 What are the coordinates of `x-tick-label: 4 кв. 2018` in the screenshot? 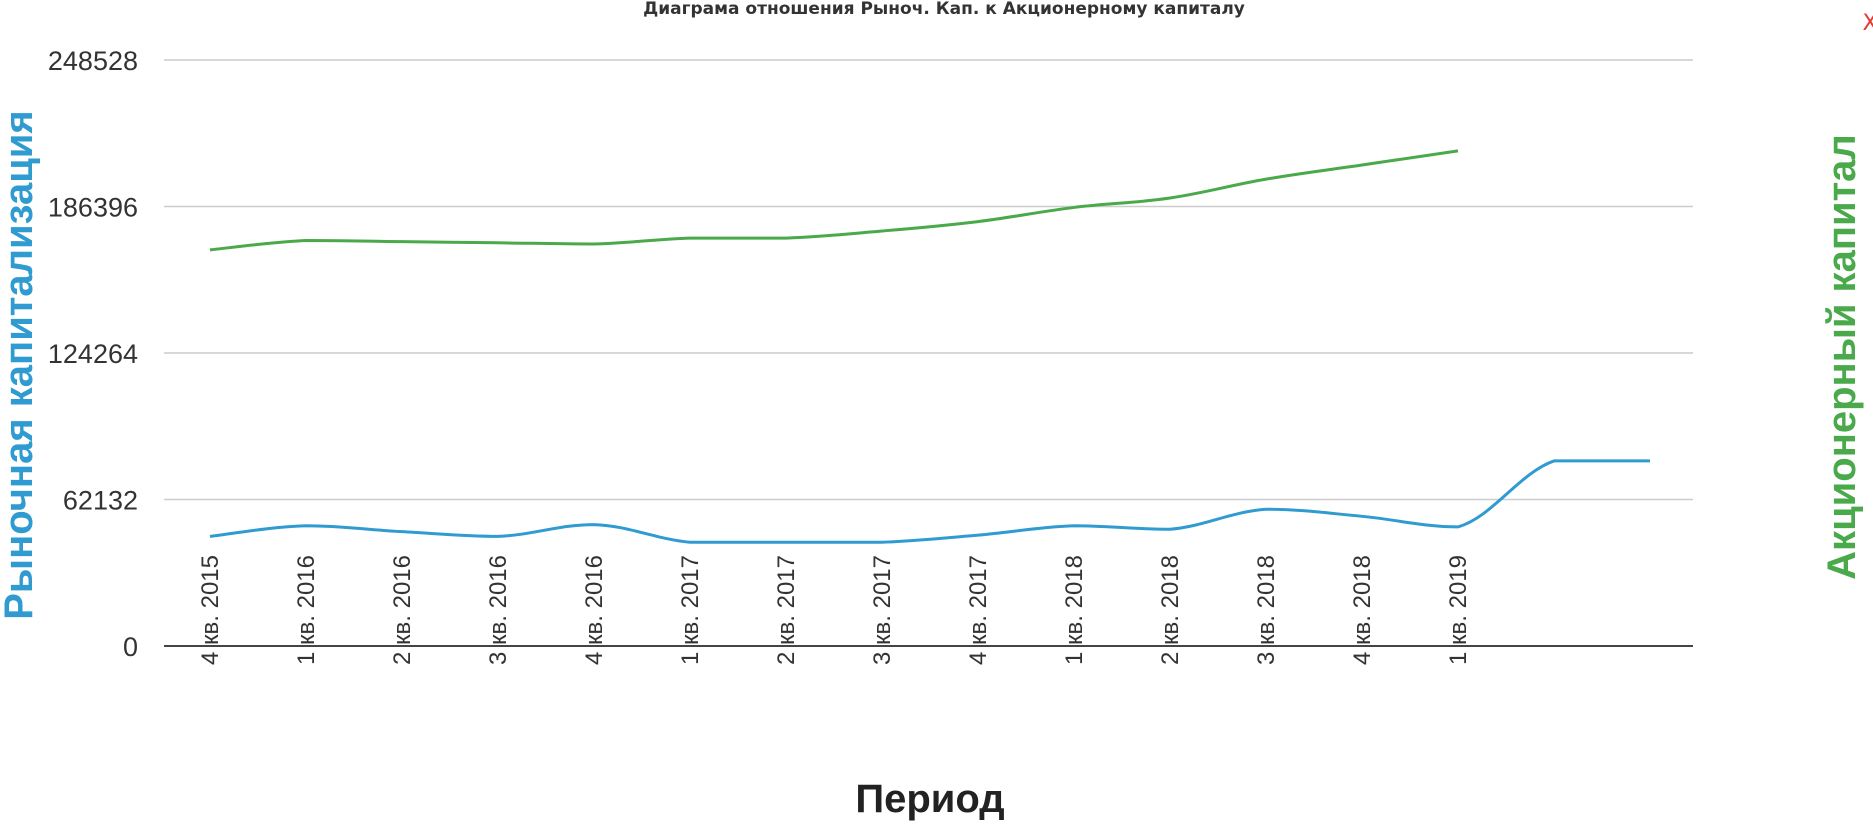 It's located at (1362, 610).